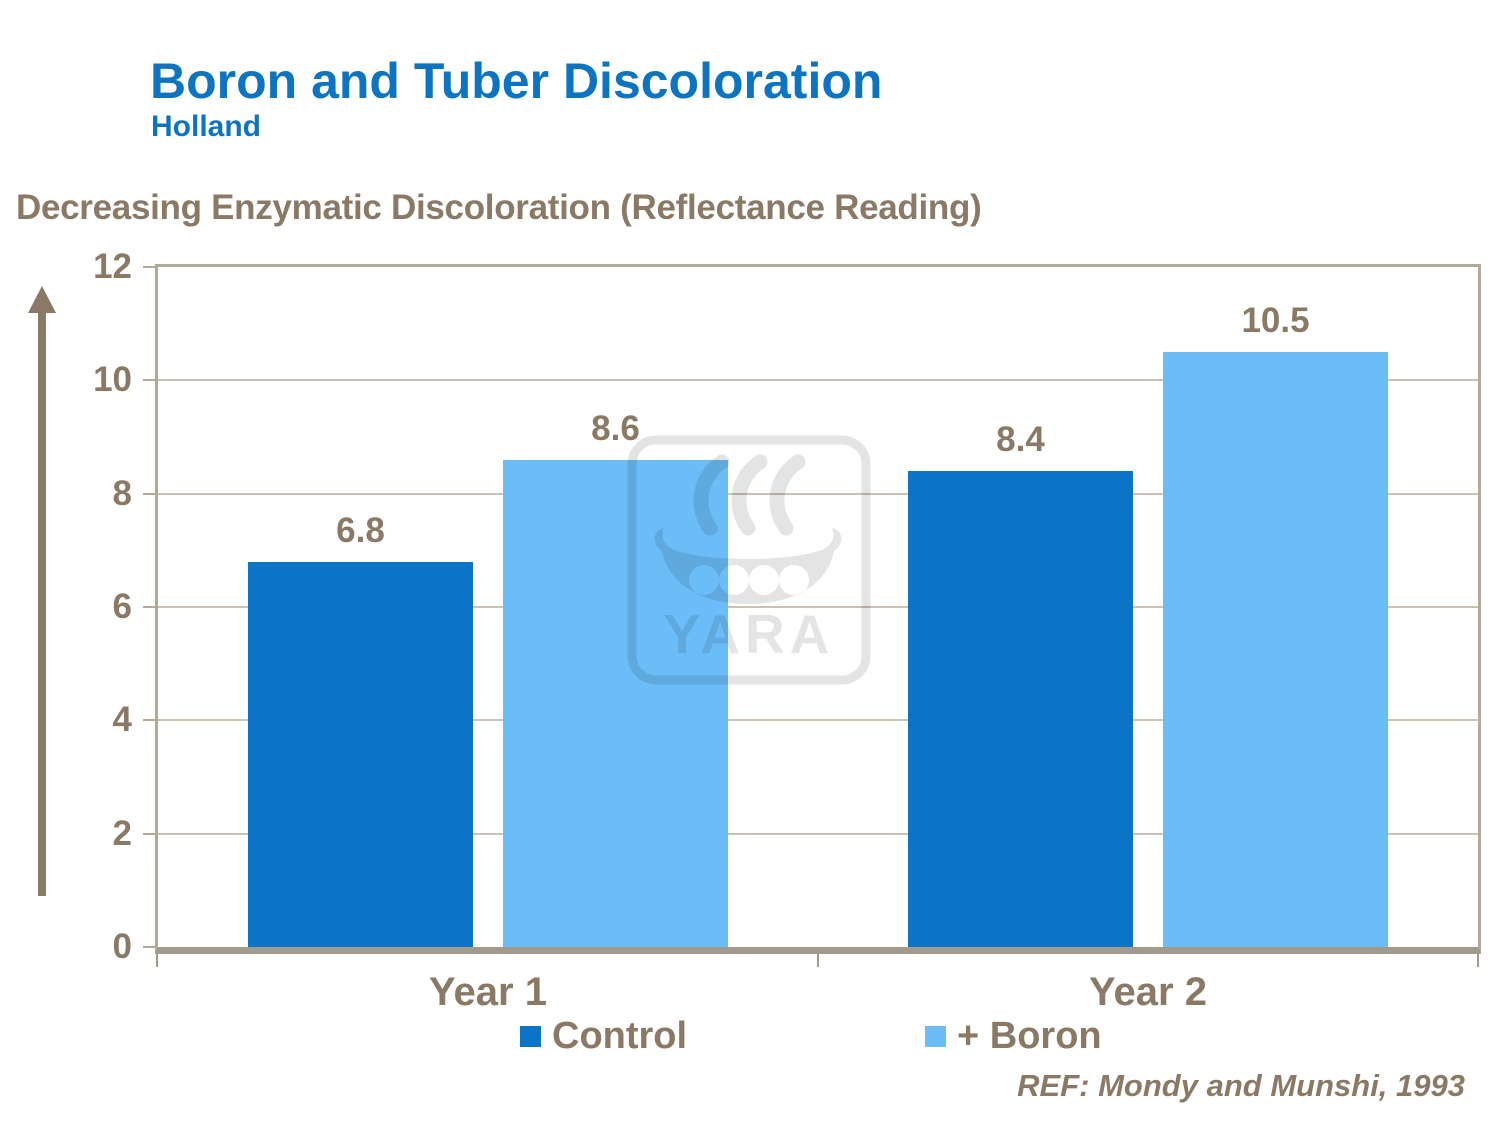  What do you see at coordinates (1020, 439) in the screenshot?
I see `value-label: 8.4` at bounding box center [1020, 439].